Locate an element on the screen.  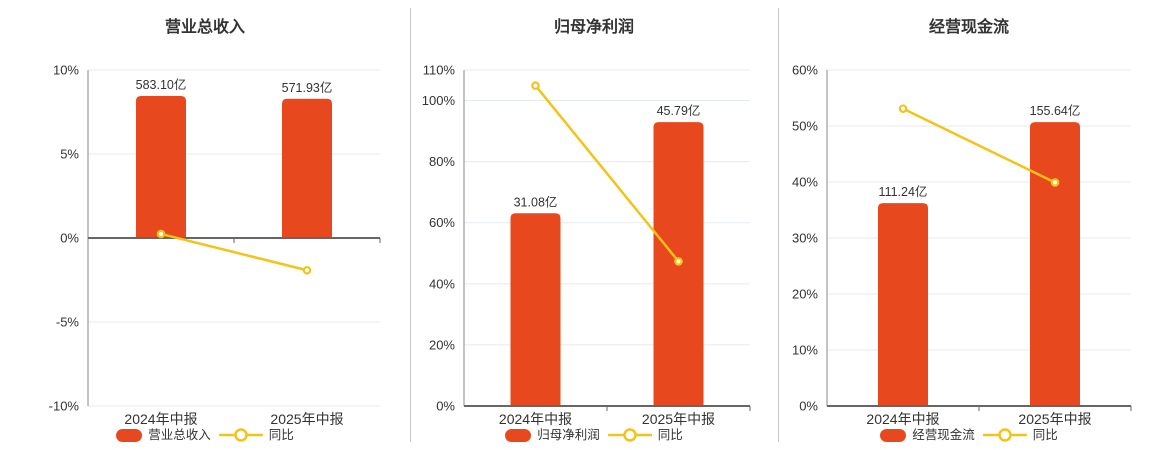
bar-series-legend-item: 经营现金流 is located at coordinates (927, 434).